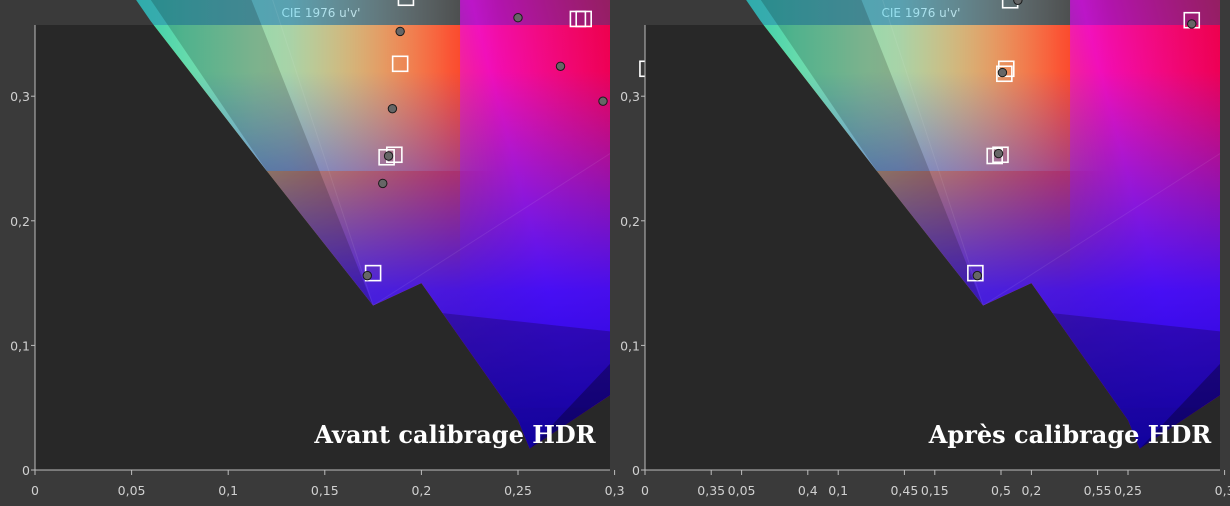 This screenshot has width=1230, height=506. What do you see at coordinates (1070, 434) in the screenshot?
I see `chart-annotation: Après calibrage HDR` at bounding box center [1070, 434].